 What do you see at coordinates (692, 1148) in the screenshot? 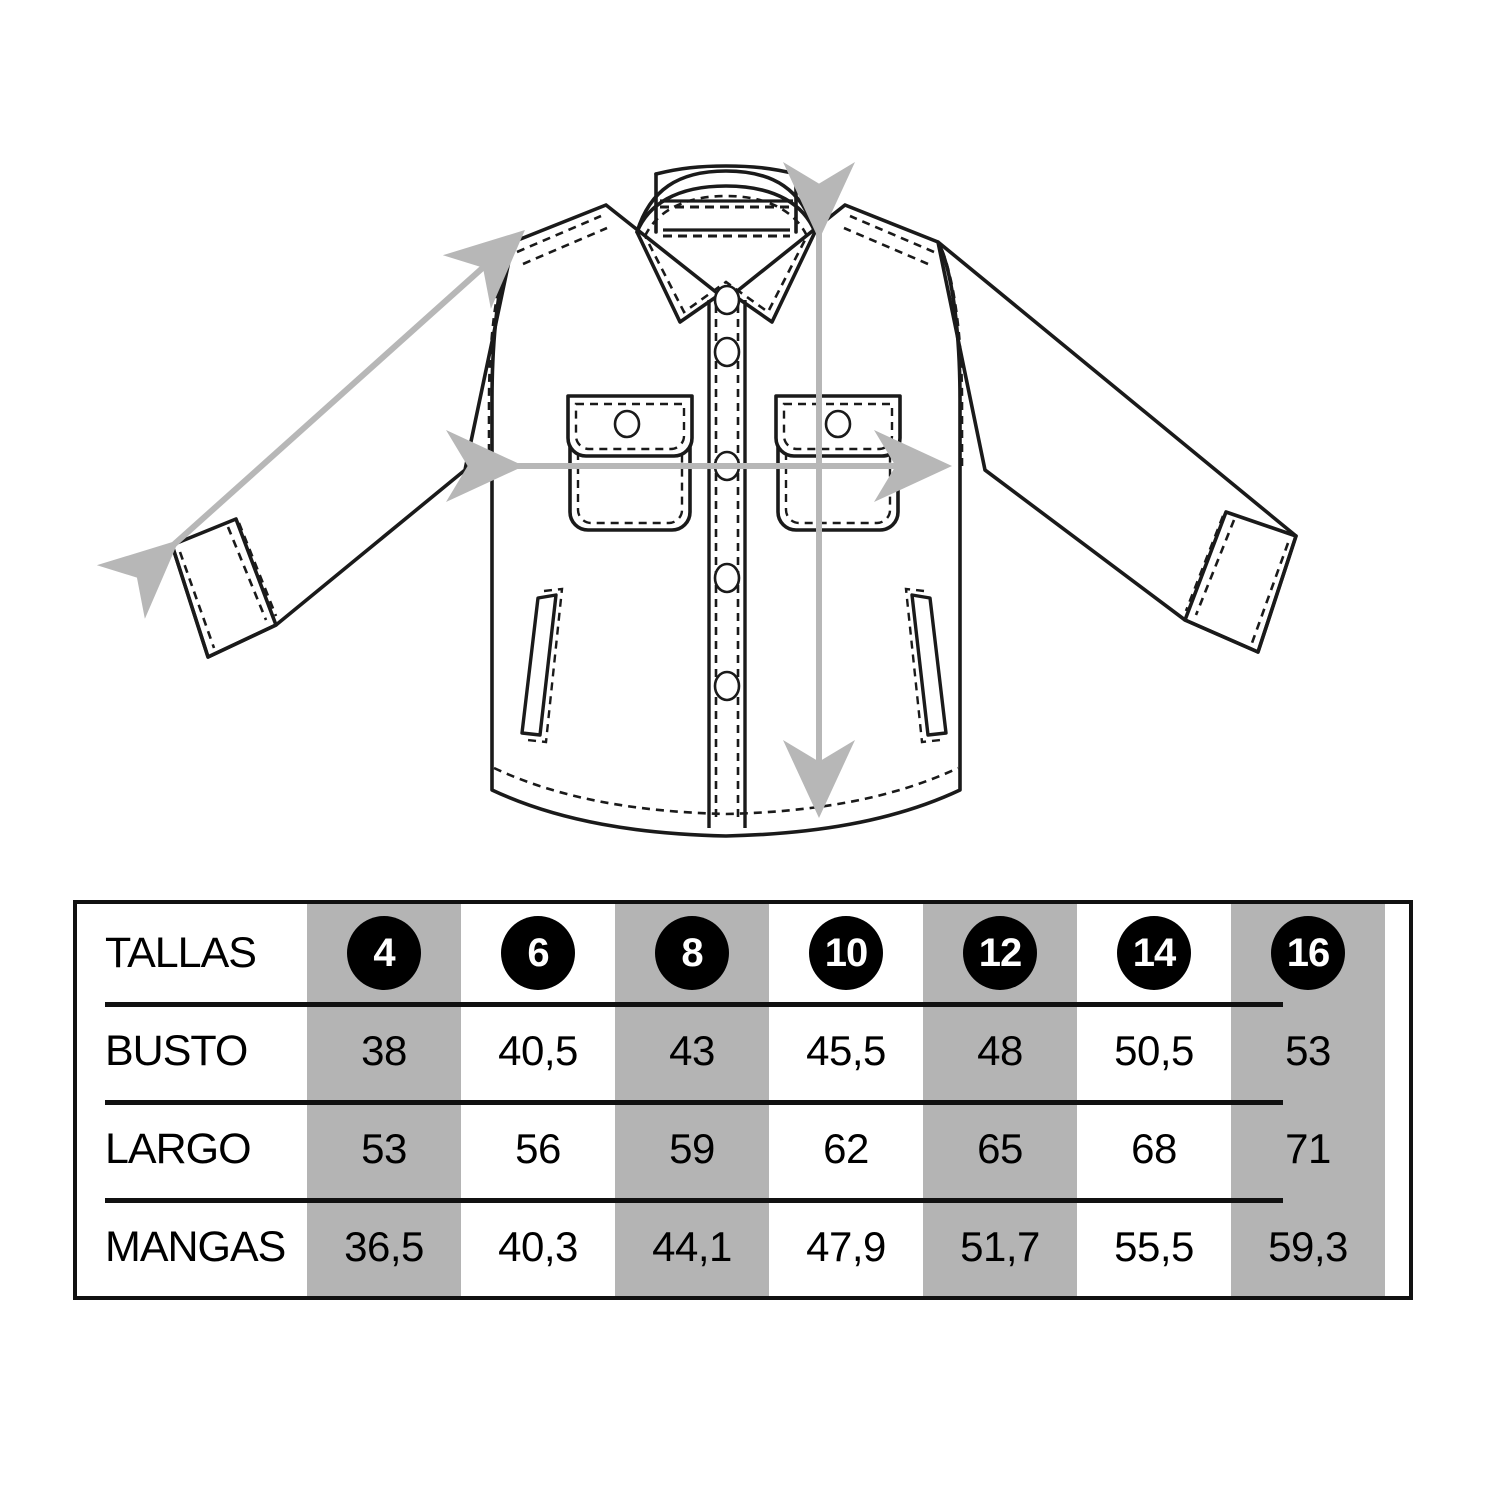
I see `largo-value-8: 59` at bounding box center [692, 1148].